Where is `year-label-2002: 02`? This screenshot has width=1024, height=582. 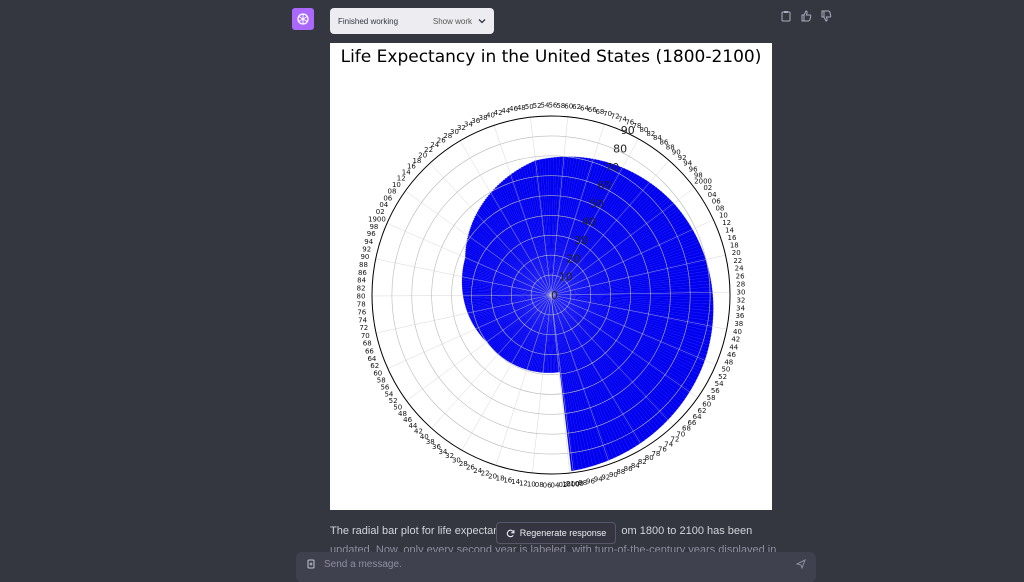 year-label-2002: 02 is located at coordinates (707, 188).